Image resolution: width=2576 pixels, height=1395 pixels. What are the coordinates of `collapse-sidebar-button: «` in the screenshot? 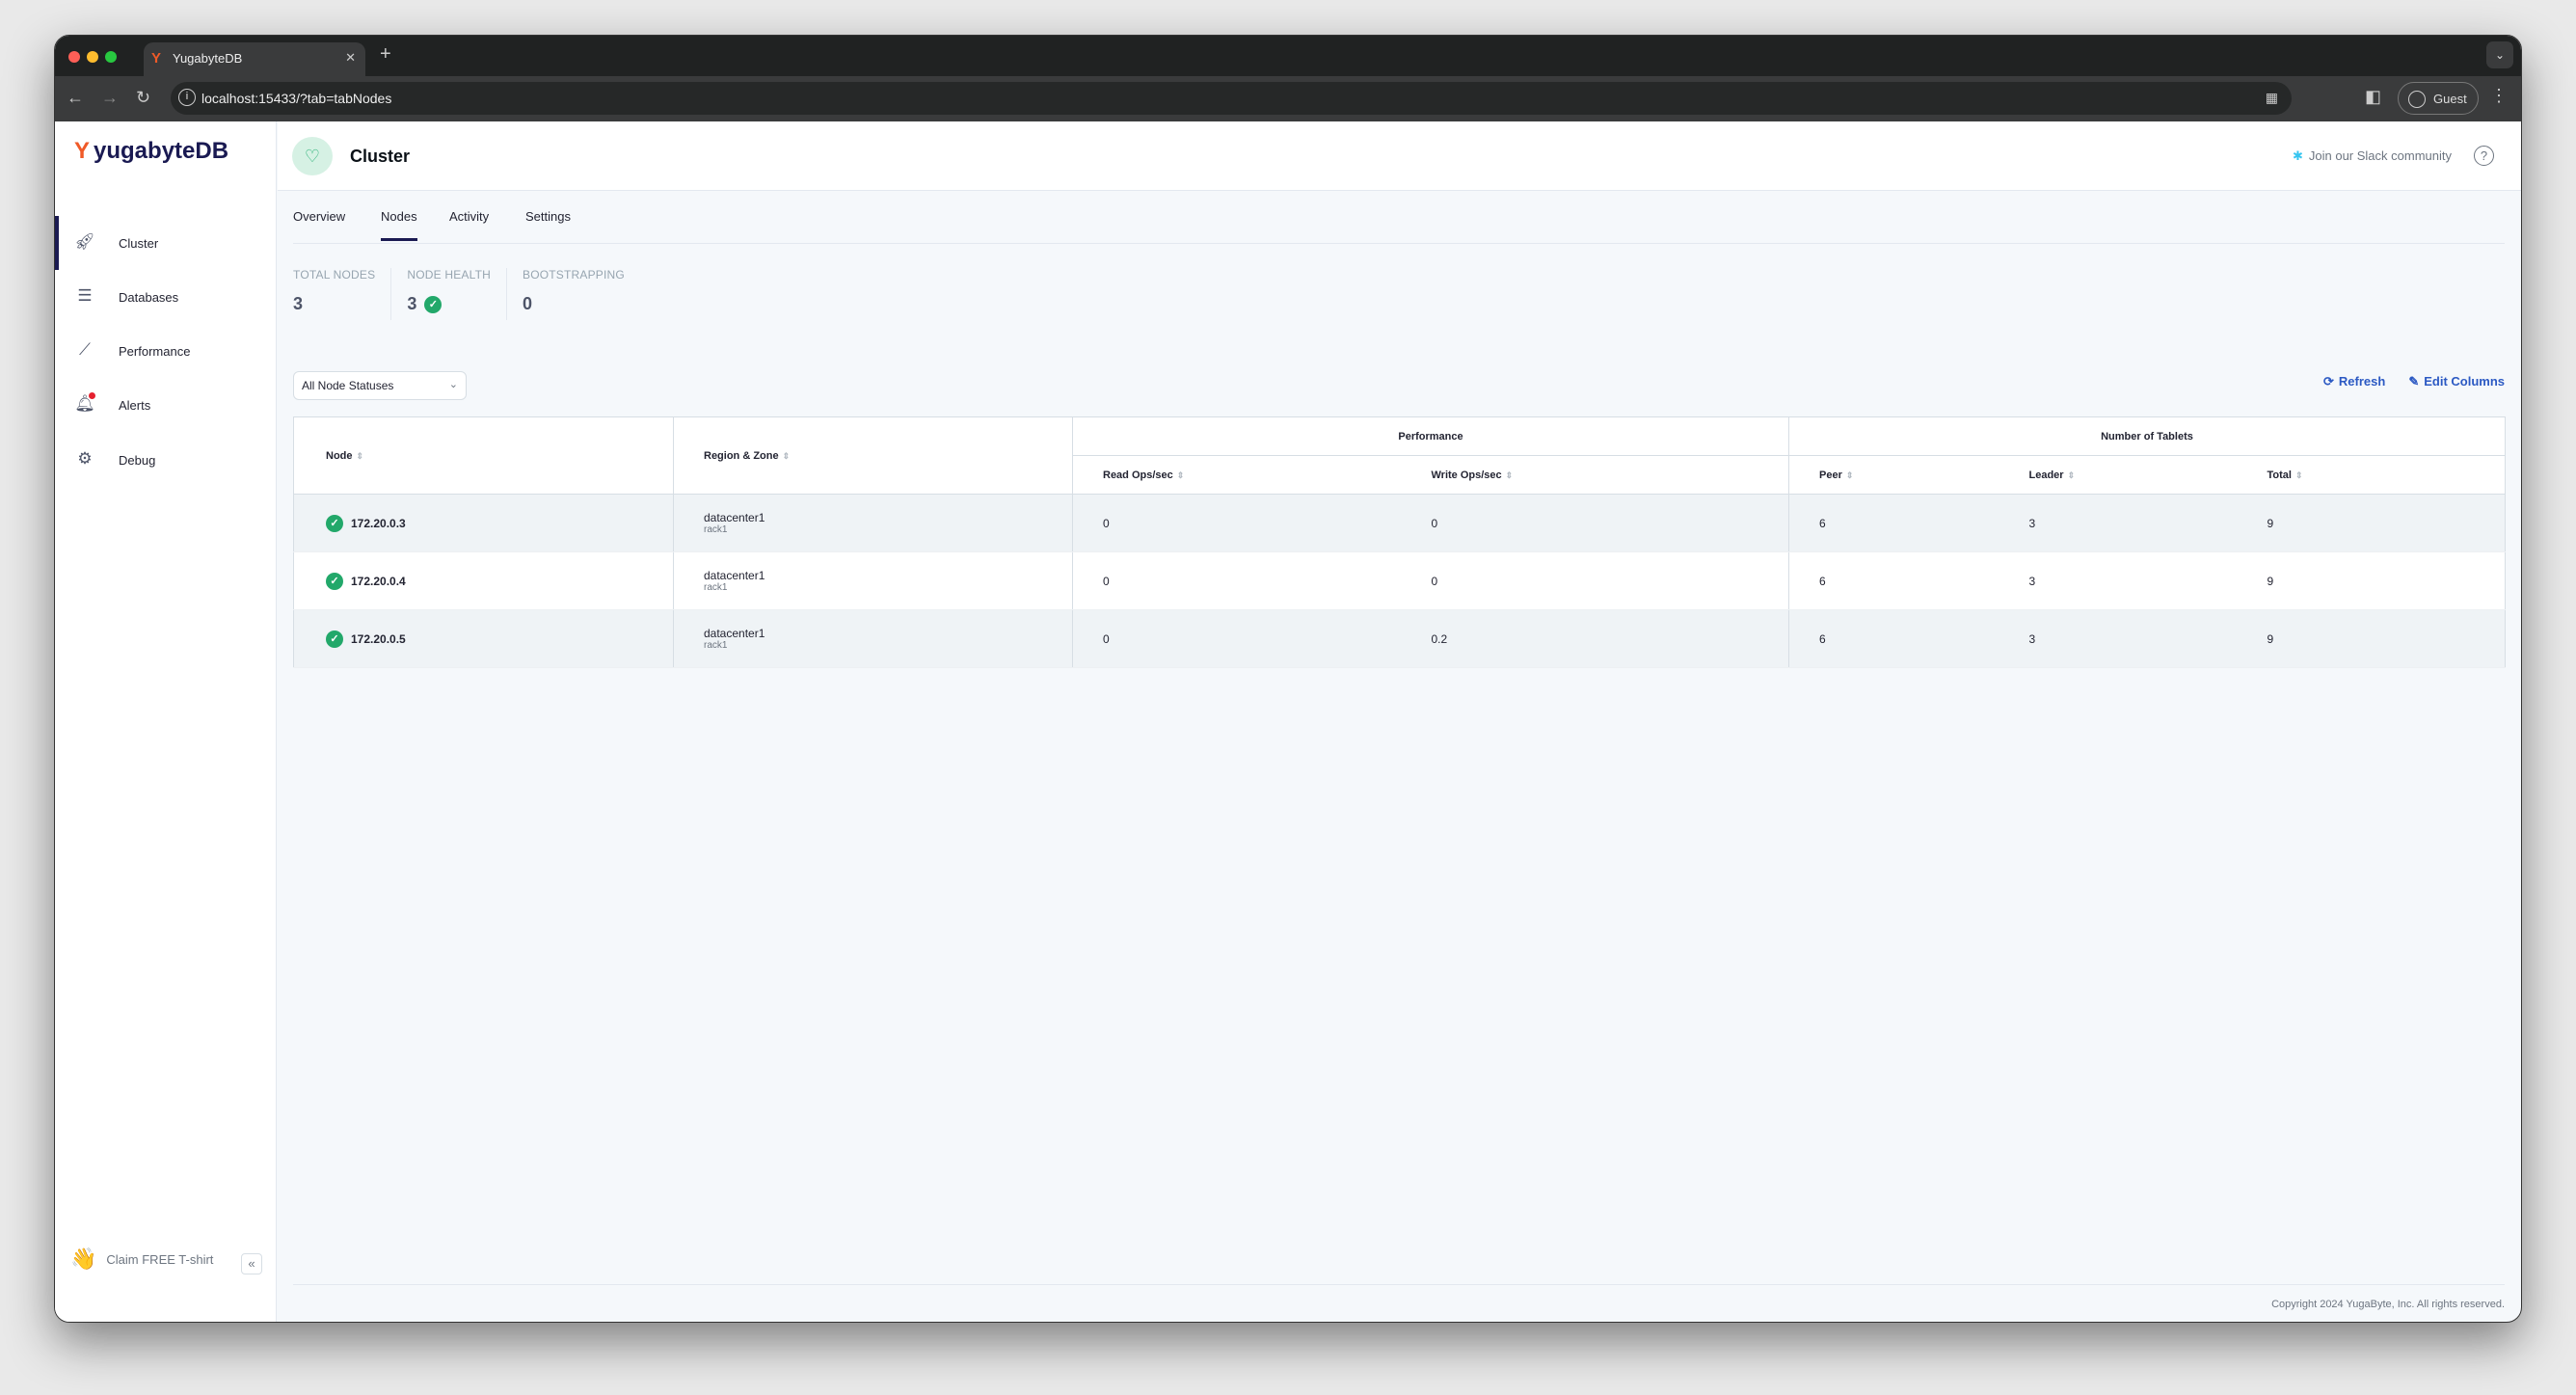 It's located at (252, 1263).